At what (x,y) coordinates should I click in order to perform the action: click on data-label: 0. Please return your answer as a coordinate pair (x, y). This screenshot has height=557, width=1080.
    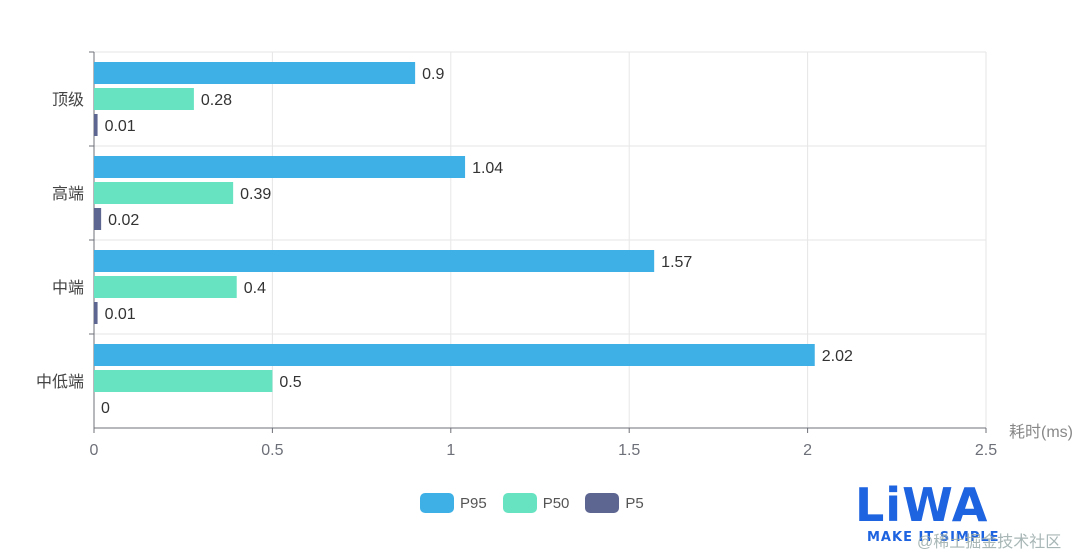
    Looking at the image, I should click on (105, 408).